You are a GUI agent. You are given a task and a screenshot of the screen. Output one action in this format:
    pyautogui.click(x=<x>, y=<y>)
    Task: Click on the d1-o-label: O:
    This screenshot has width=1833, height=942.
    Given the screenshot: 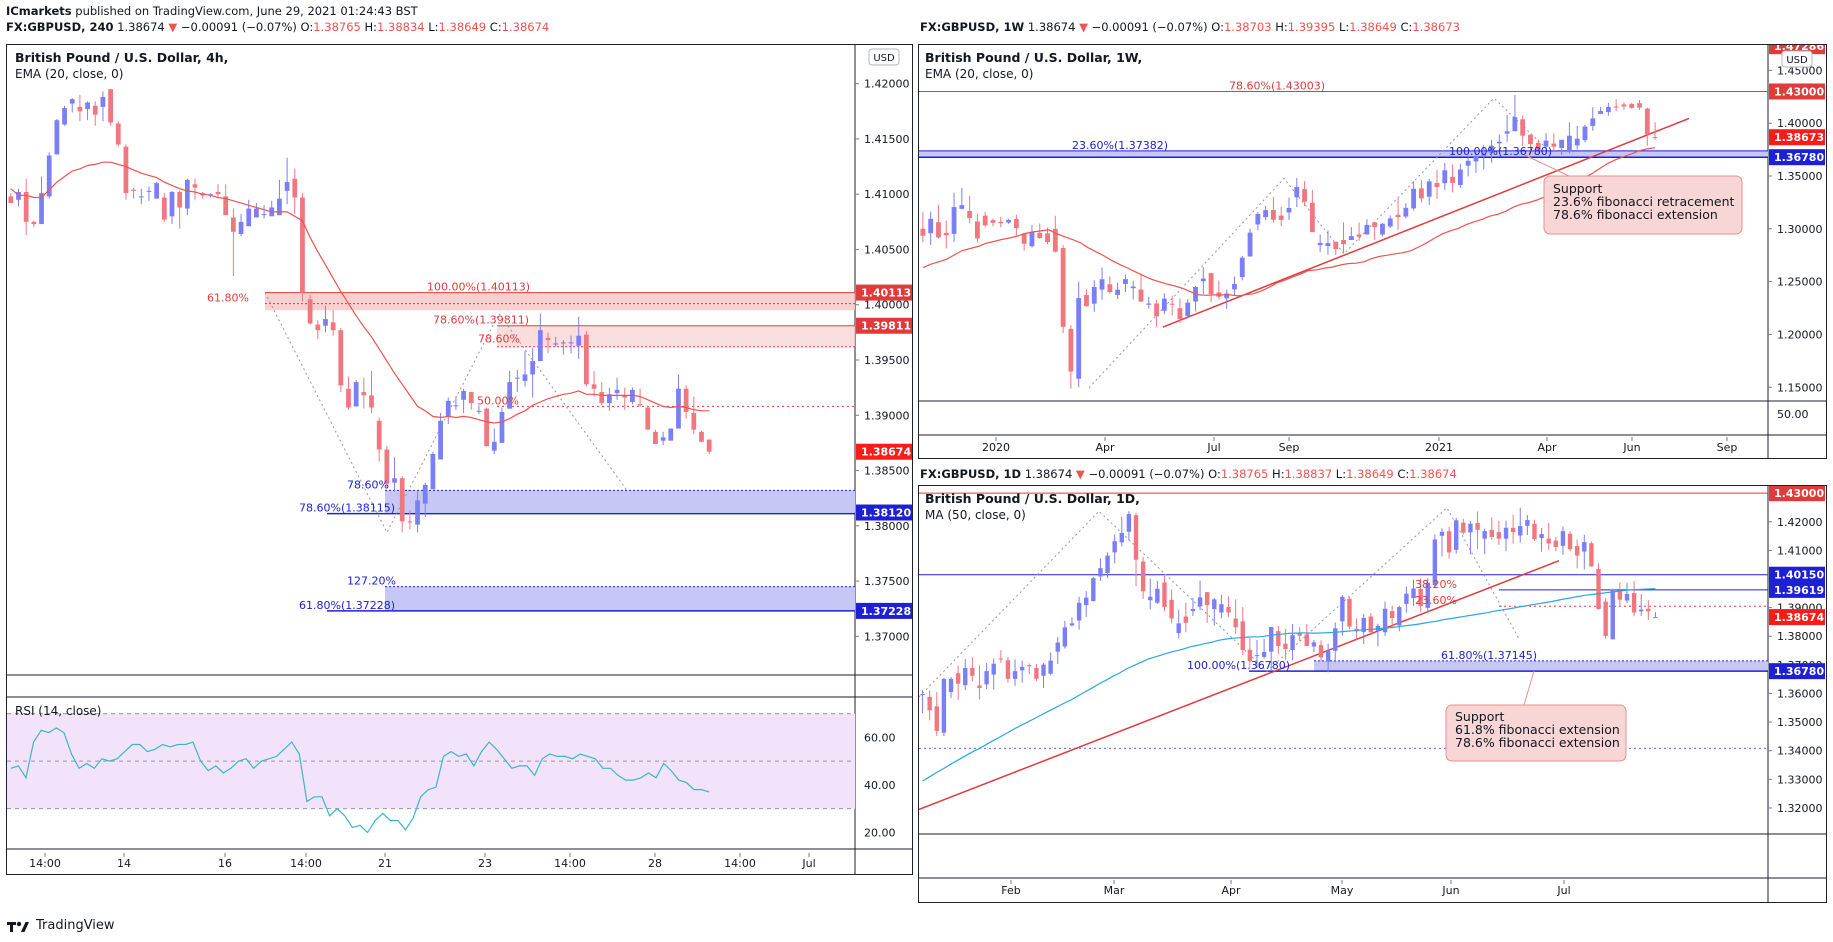 What is the action you would take?
    pyautogui.click(x=1214, y=474)
    